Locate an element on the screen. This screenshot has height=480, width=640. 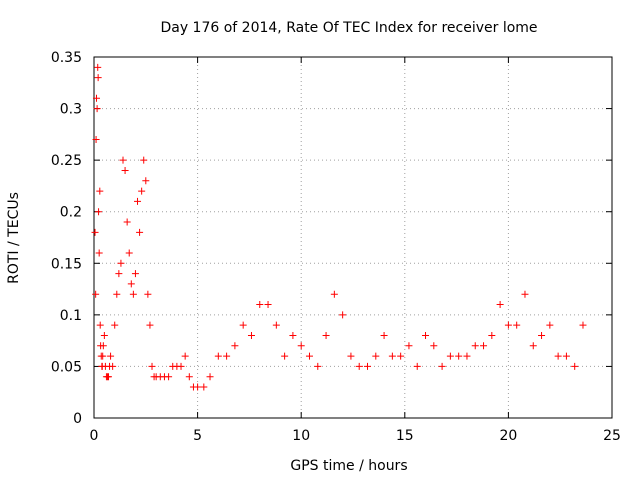
x-tick-label: 5 is located at coordinates (197, 436).